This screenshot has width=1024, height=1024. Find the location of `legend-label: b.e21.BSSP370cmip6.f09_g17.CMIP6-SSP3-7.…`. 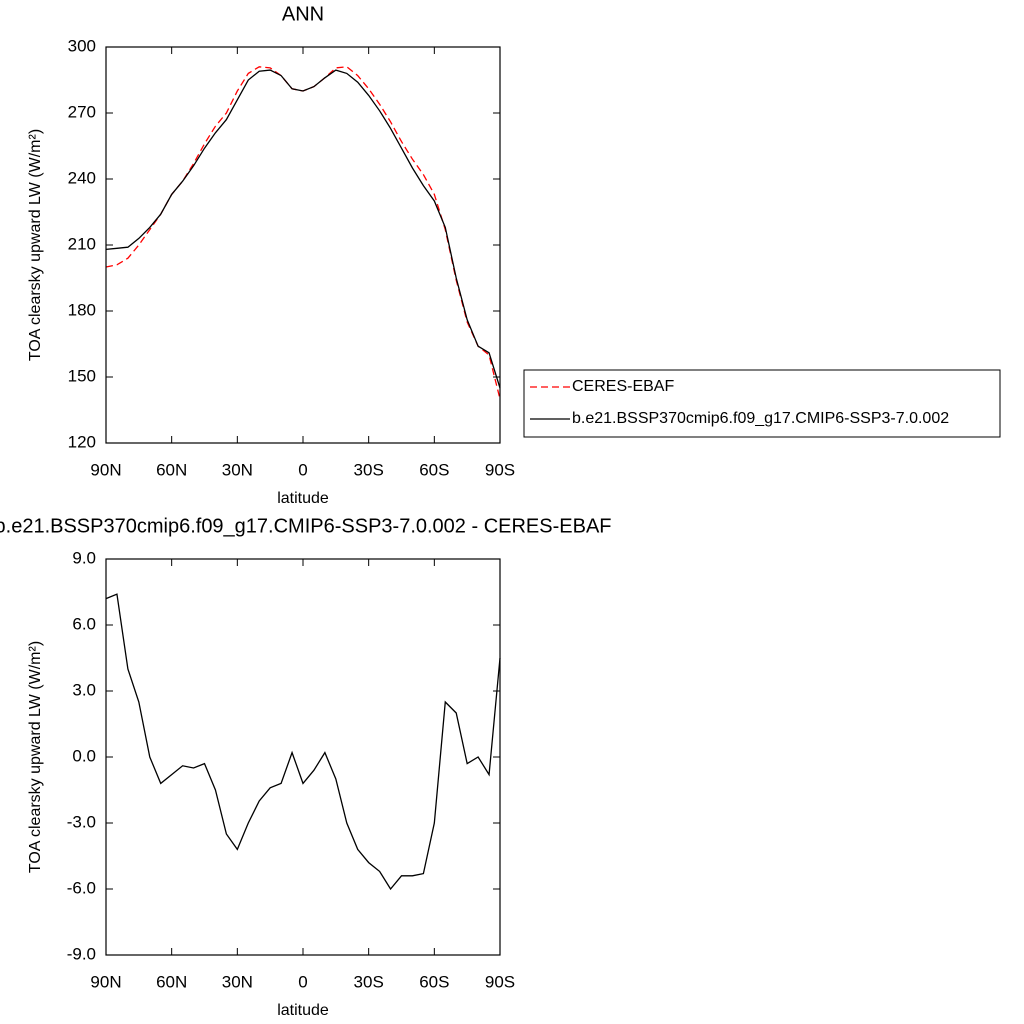

legend-label: b.e21.BSSP370cmip6.f09_g17.CMIP6-SSP3-7.… is located at coordinates (760, 418).